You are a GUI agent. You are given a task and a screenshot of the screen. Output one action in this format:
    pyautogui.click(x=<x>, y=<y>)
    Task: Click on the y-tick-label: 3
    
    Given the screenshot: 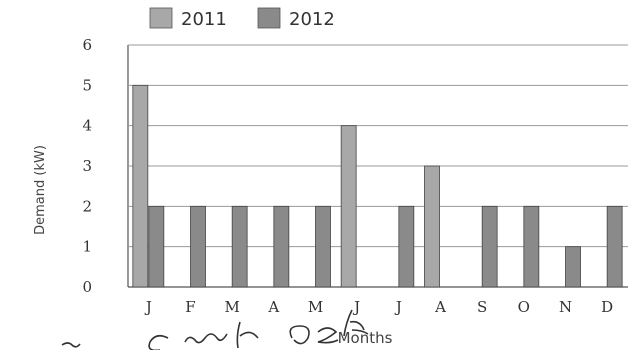 What is the action you would take?
    pyautogui.click(x=87, y=166)
    